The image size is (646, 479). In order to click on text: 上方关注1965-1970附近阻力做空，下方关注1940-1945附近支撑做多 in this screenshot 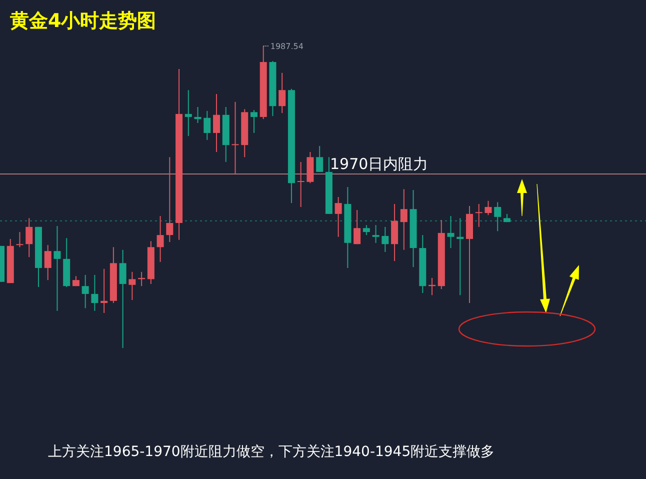, I will do `click(271, 452)`.